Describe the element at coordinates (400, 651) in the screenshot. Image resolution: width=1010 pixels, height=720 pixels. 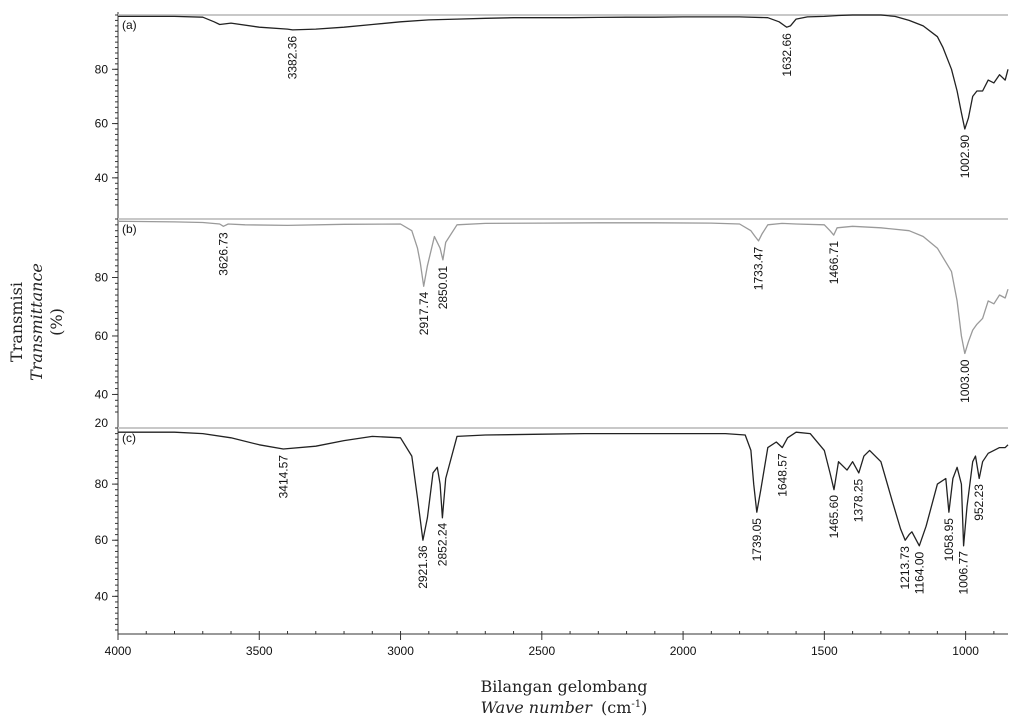
I see `x-tick-label: 3000` at that location.